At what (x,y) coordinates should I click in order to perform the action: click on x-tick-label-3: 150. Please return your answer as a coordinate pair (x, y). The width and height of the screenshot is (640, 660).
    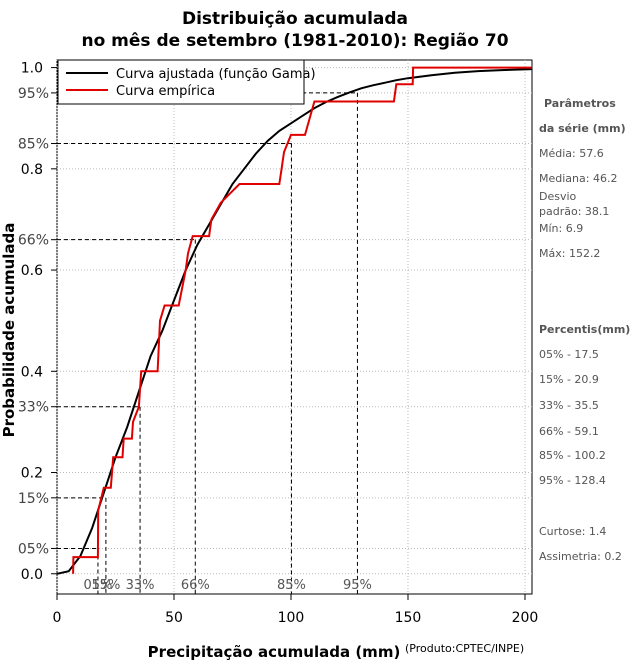
    Looking at the image, I should click on (408, 618).